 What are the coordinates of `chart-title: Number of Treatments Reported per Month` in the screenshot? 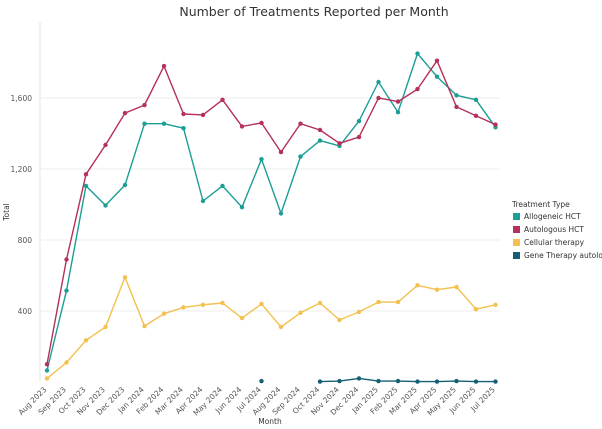 It's located at (313, 11).